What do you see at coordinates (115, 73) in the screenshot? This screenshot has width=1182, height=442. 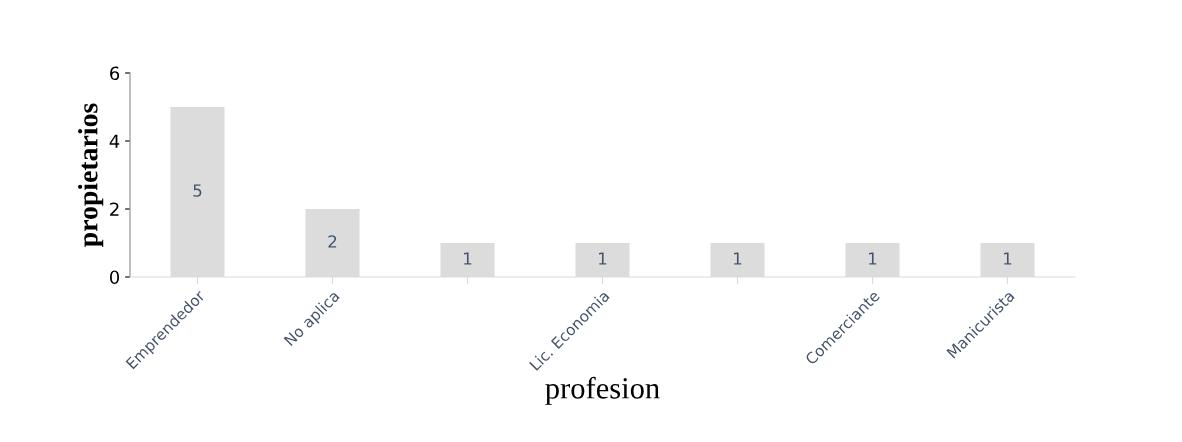 I see `y-tick-label: 6` at bounding box center [115, 73].